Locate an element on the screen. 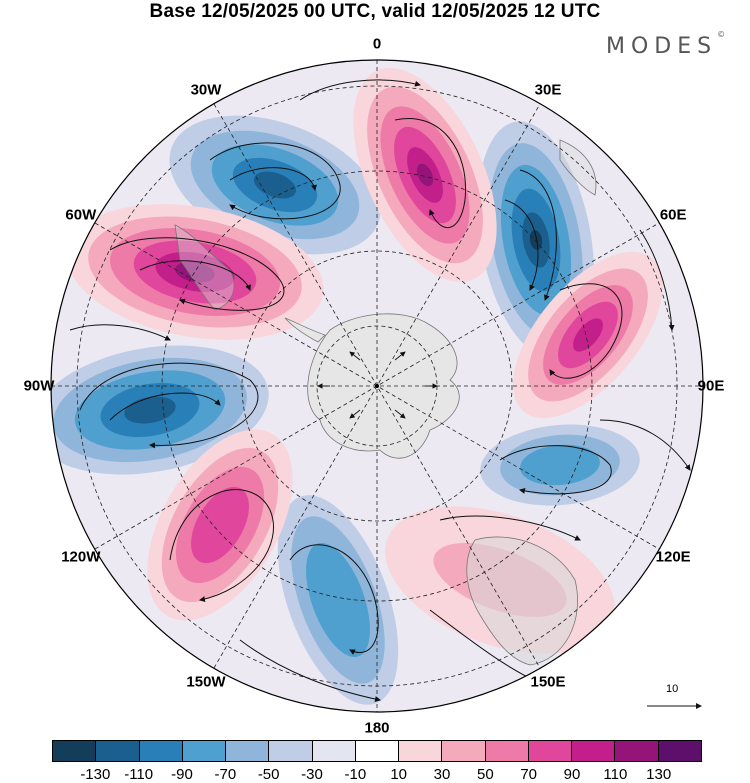 The image size is (750, 783). lon-label-120e: 120E is located at coordinates (673, 557).